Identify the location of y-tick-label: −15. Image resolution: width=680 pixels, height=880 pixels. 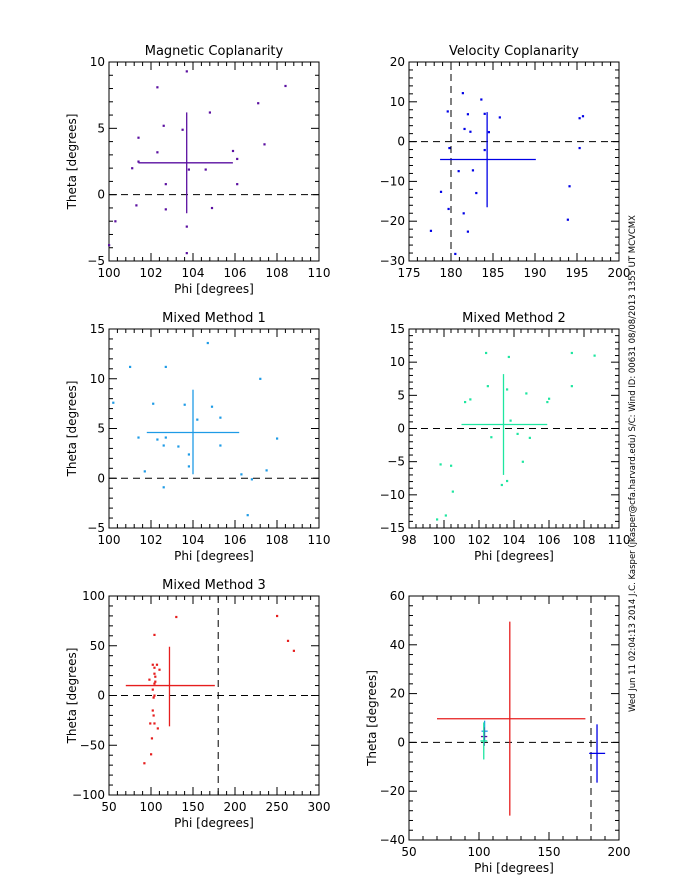
(392, 528).